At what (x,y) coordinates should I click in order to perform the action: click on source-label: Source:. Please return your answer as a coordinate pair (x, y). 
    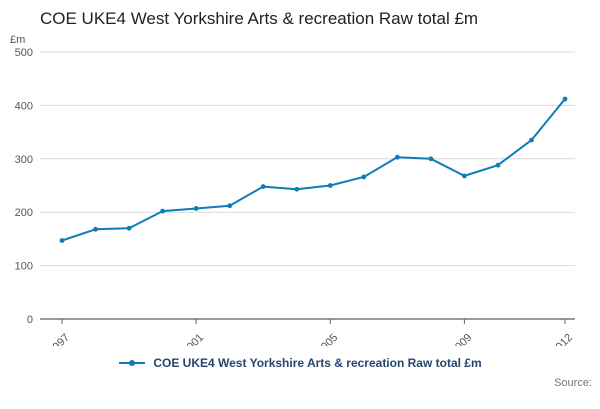
    Looking at the image, I should click on (573, 383).